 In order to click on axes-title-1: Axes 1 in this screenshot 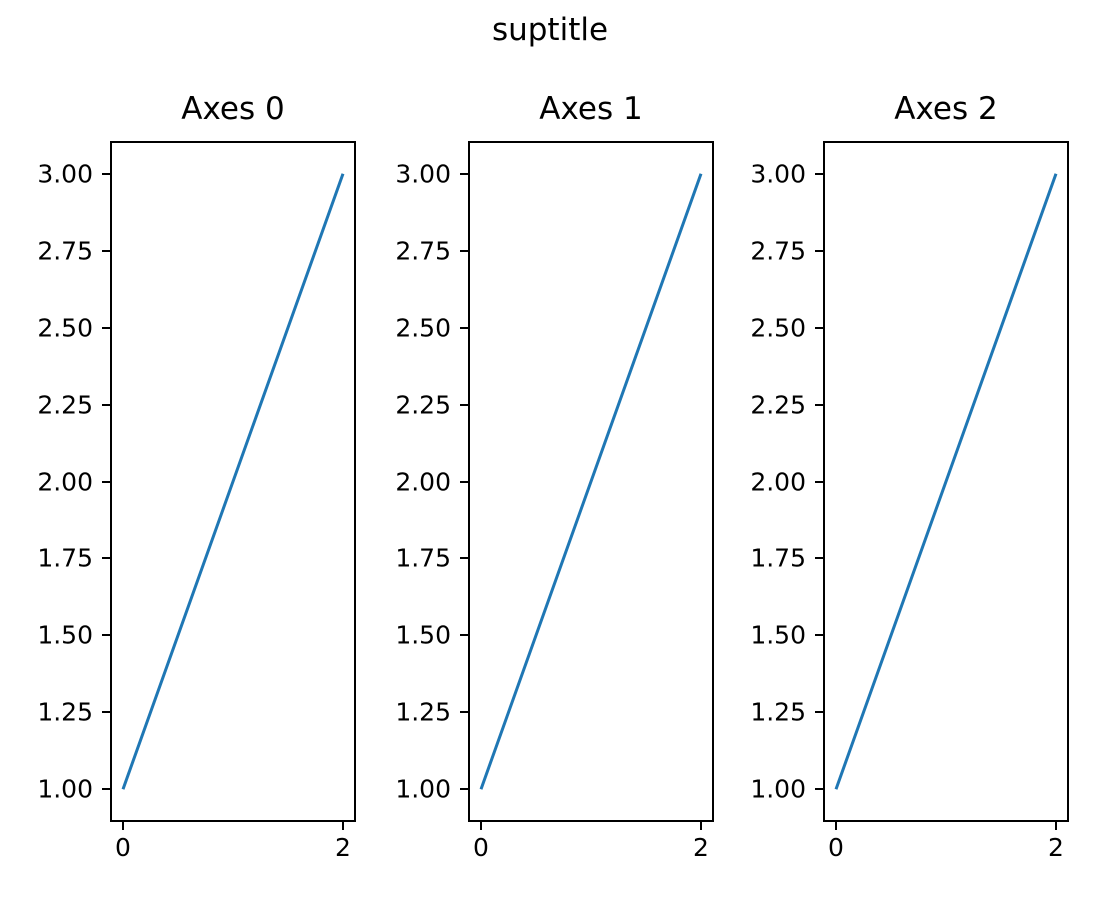, I will do `click(591, 109)`.